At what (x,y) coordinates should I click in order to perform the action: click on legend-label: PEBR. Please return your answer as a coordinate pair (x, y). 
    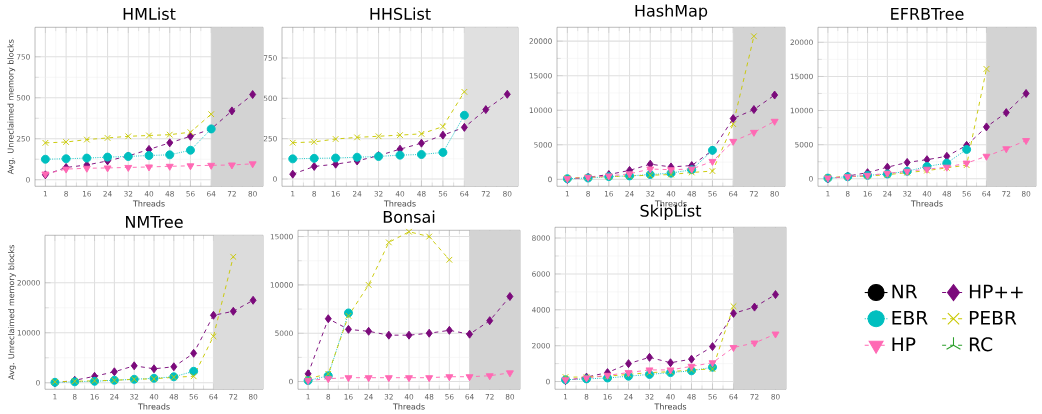
    Looking at the image, I should click on (993, 318).